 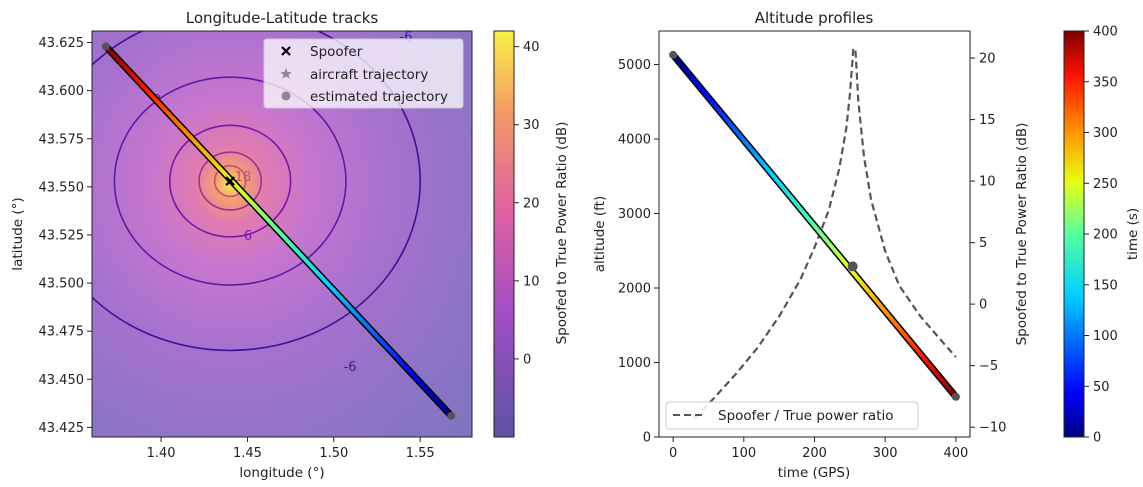 What do you see at coordinates (983, 305) in the screenshot?
I see `y2-tick-label: 0` at bounding box center [983, 305].